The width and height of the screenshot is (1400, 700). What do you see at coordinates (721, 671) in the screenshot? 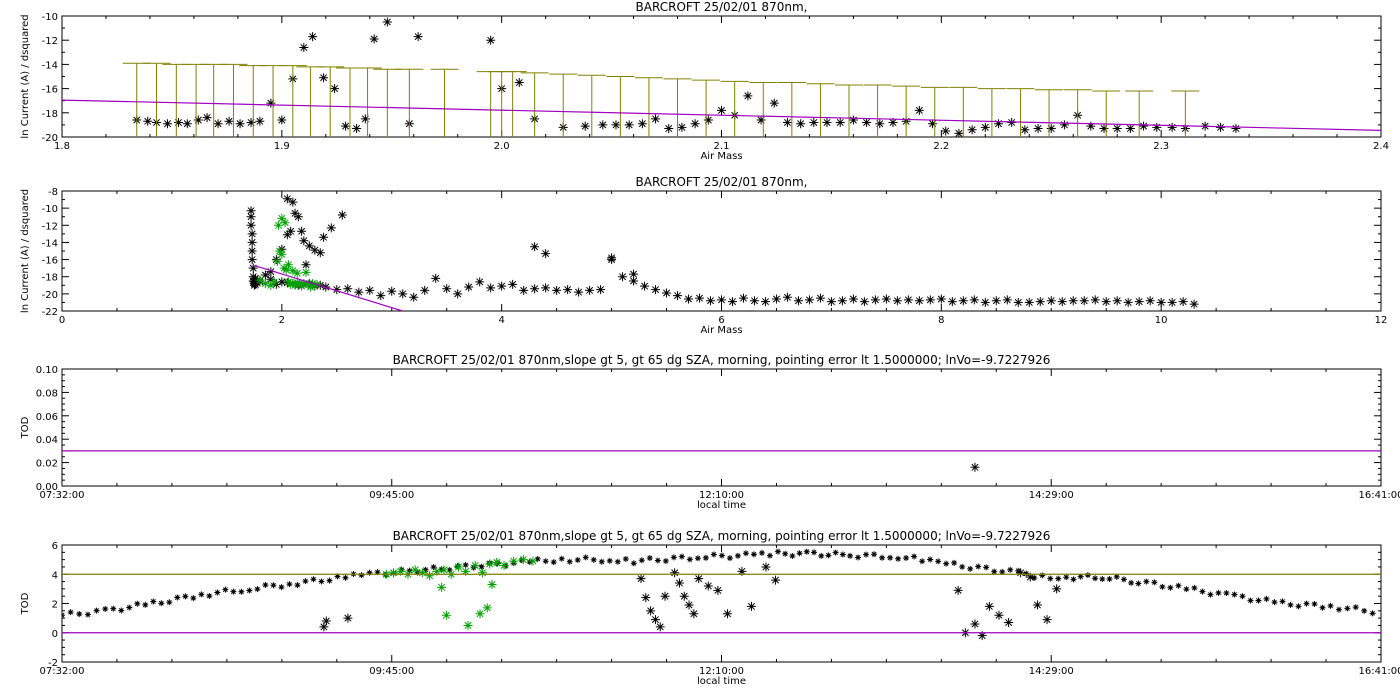
I see `x-tick-label: 12:10:00` at bounding box center [721, 671].